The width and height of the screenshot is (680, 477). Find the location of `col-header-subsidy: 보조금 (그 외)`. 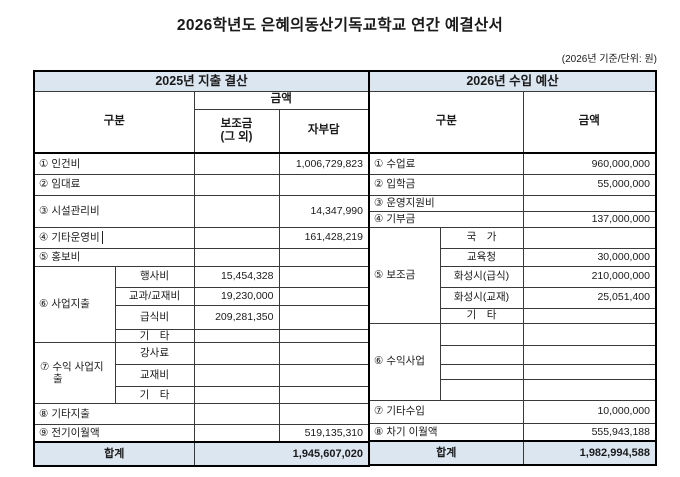

col-header-subsidy: 보조금 (그 외) is located at coordinates (236, 131).